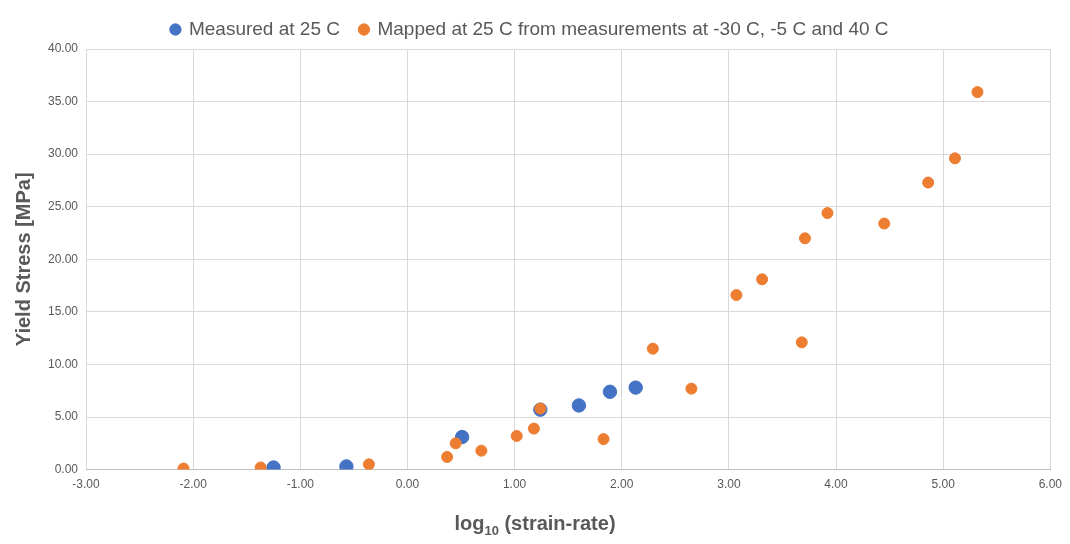 This screenshot has width=1070, height=544. Describe the element at coordinates (514, 484) in the screenshot. I see `x-tick-label: 1.00` at that location.